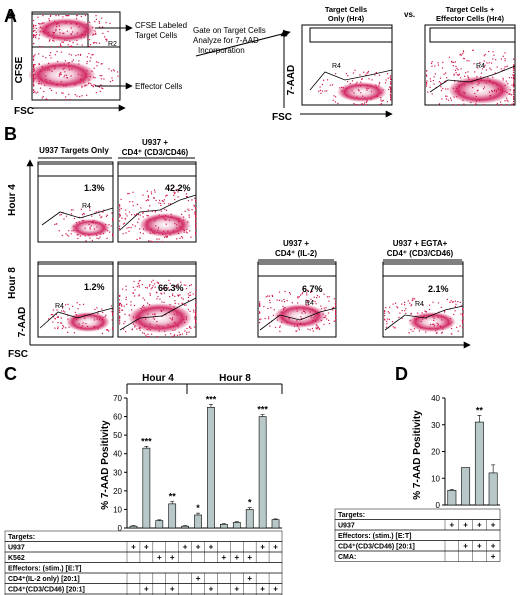 The height and width of the screenshot is (595, 520). I want to click on c-row-label: CD4⁺(CD3/CD46) [20:1], so click(46, 590).